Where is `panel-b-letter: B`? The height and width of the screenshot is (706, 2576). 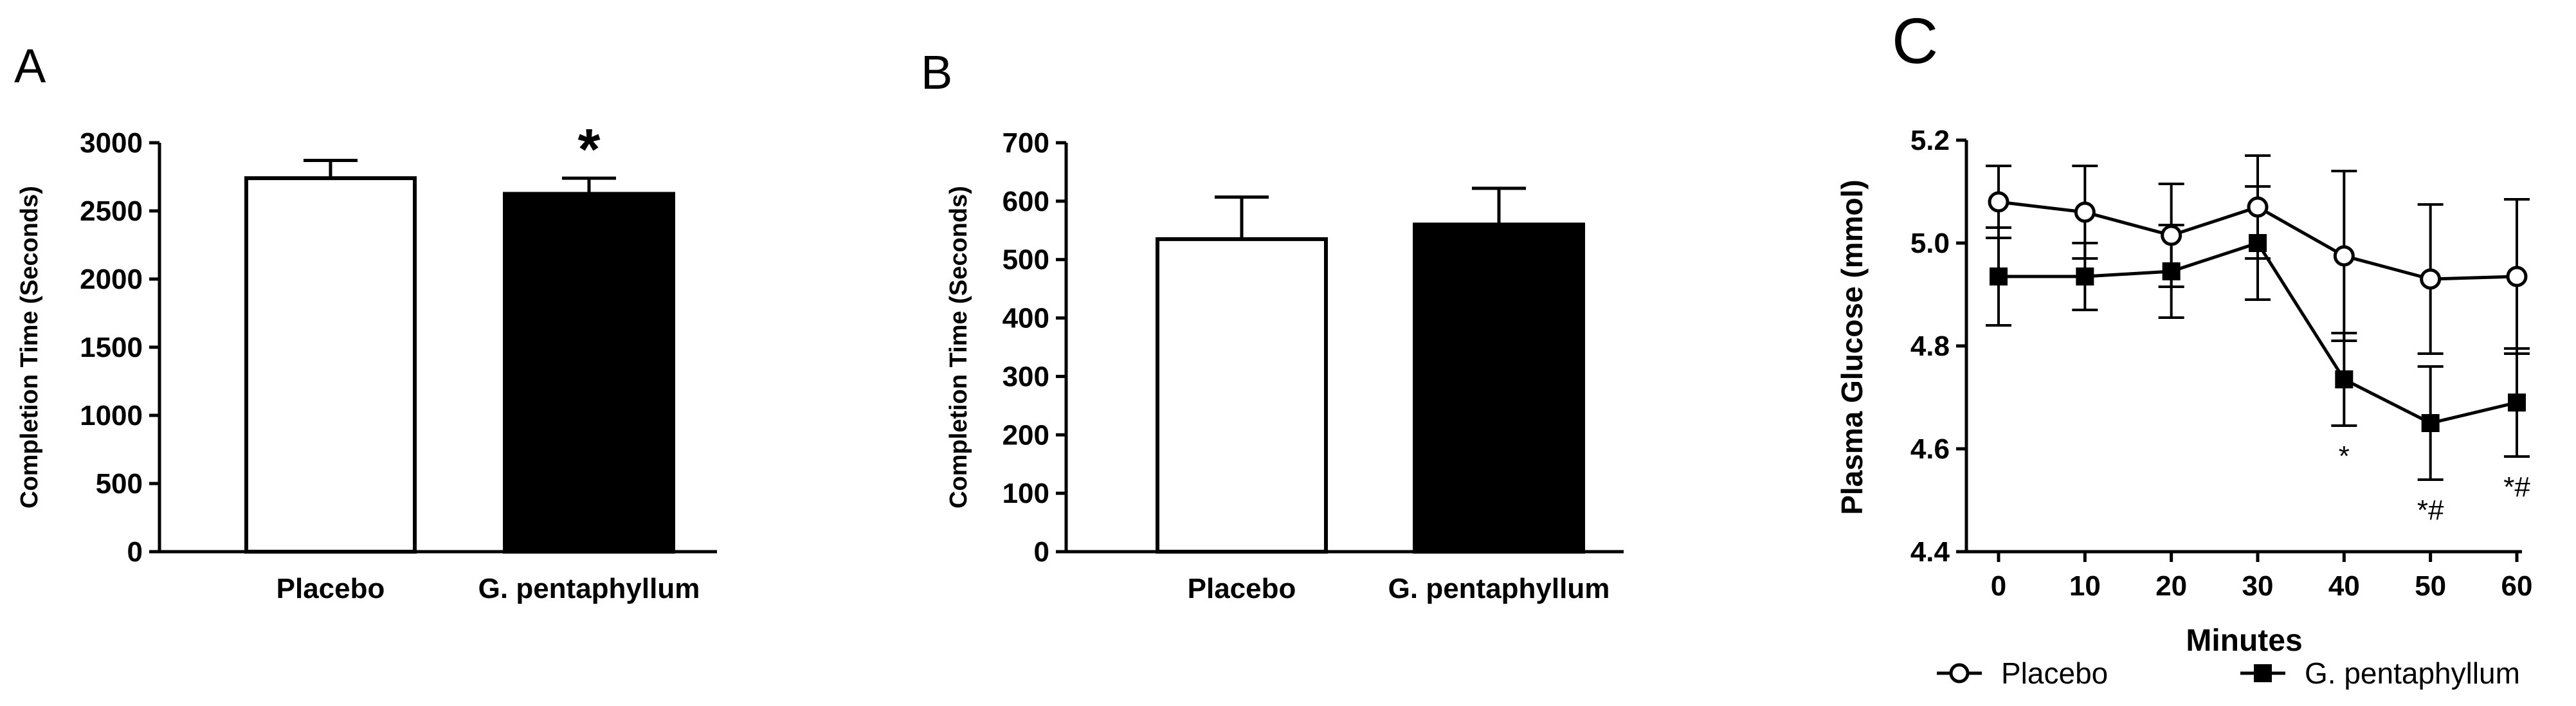
panel-b-letter: B is located at coordinates (936, 72).